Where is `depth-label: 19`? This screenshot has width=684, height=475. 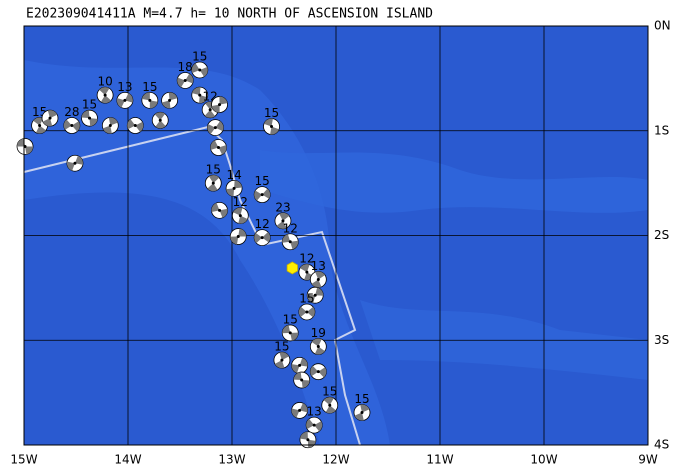 depth-label: 19 is located at coordinates (318, 333).